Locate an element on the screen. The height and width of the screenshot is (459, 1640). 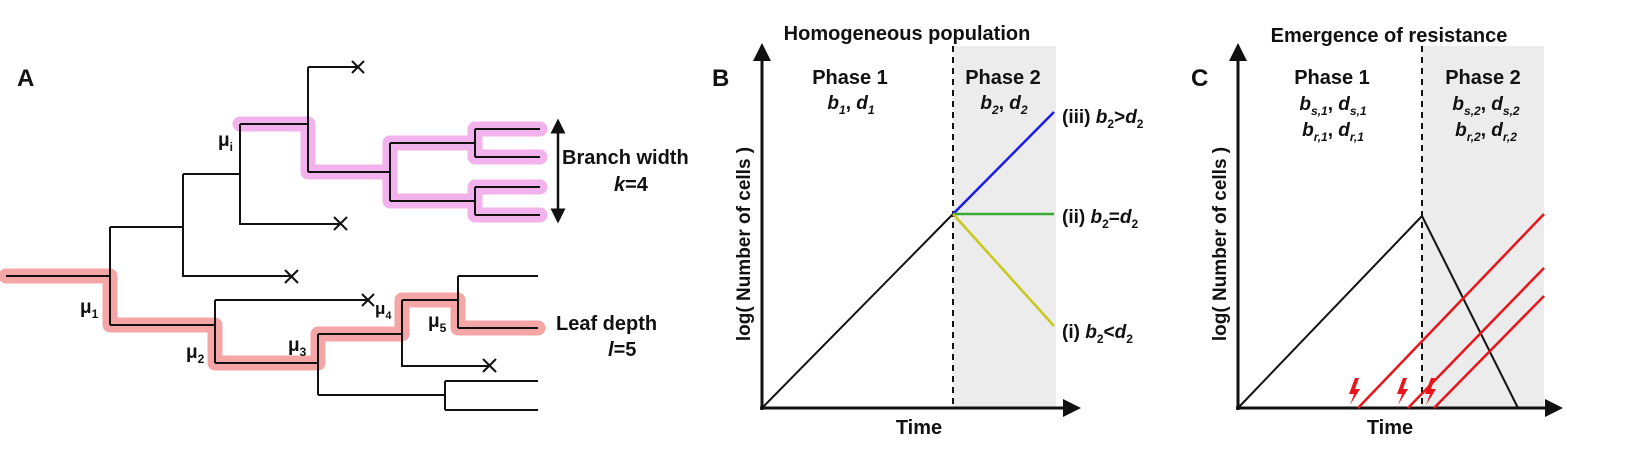
panel-a-letter: A is located at coordinates (25, 78).